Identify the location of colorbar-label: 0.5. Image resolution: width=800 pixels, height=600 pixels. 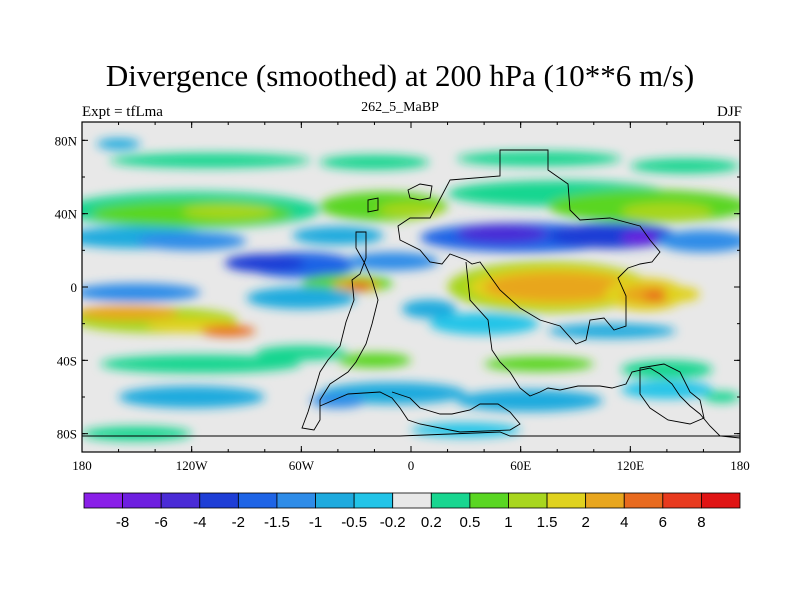
(469, 522).